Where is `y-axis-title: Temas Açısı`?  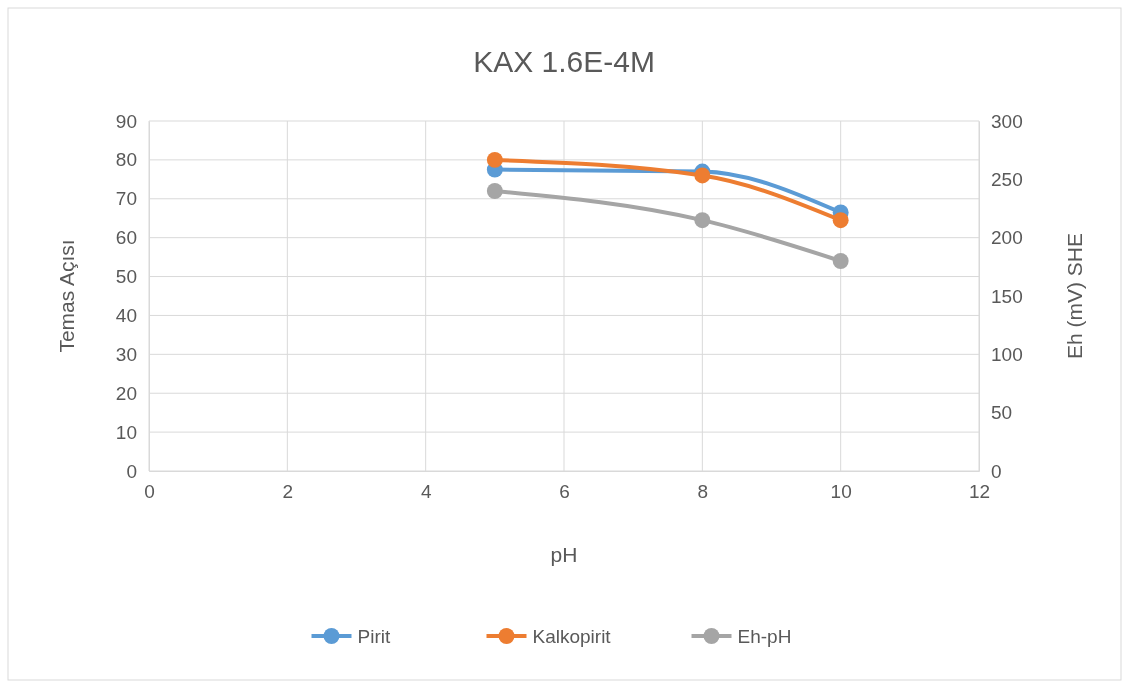
y-axis-title: Temas Açısı is located at coordinates (66, 296).